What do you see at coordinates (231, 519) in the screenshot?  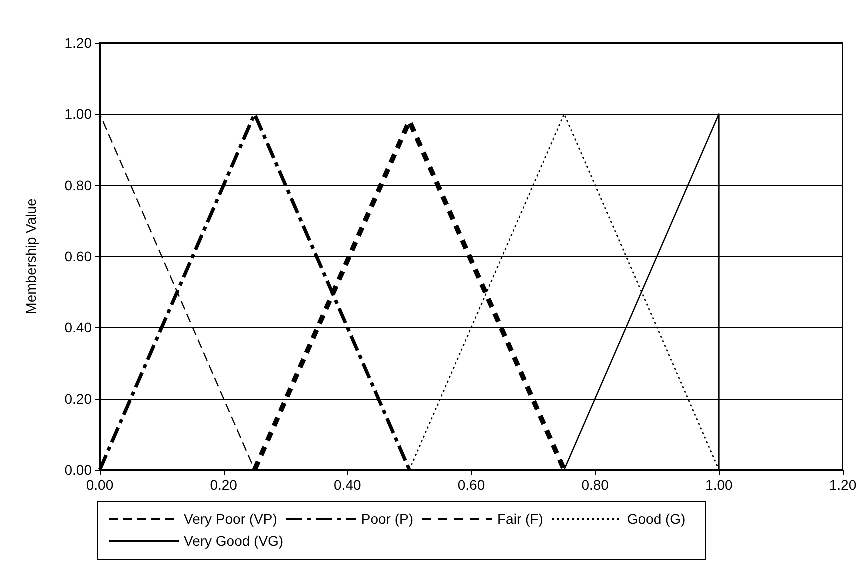 I see `legend-label: Very Poor (VP)` at bounding box center [231, 519].